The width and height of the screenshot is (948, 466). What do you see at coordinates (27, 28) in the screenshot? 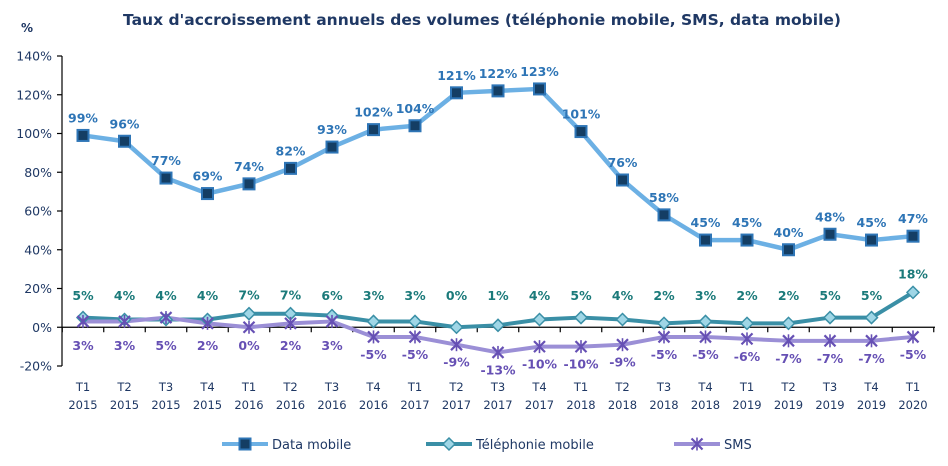
I see `y-axis-unit: %` at bounding box center [27, 28].